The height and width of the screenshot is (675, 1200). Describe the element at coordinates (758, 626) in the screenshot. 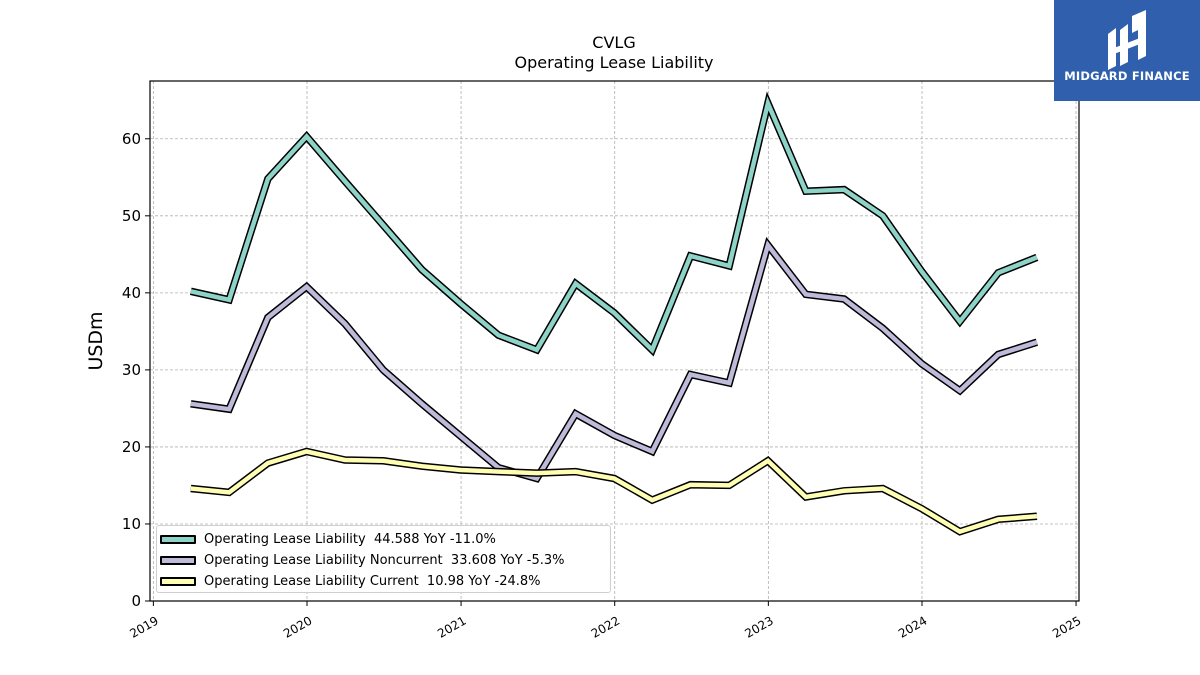

I see `x-tick-label: 2023` at that location.